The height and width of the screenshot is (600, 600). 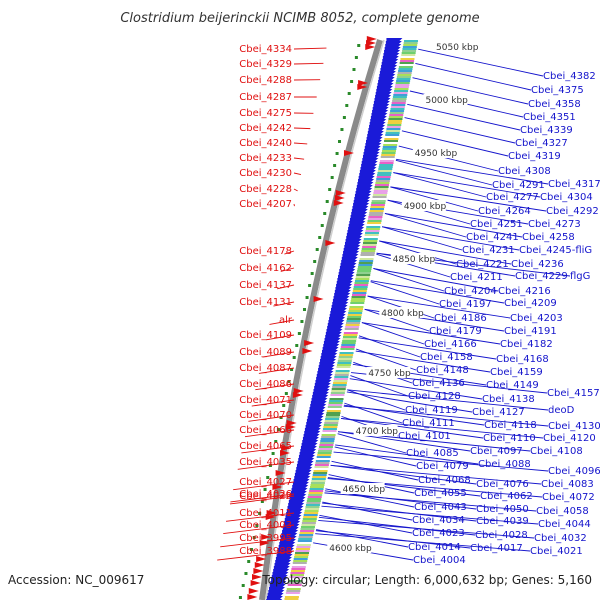 I want to click on right-gene-label: Cbei_4127, so click(x=498, y=412).